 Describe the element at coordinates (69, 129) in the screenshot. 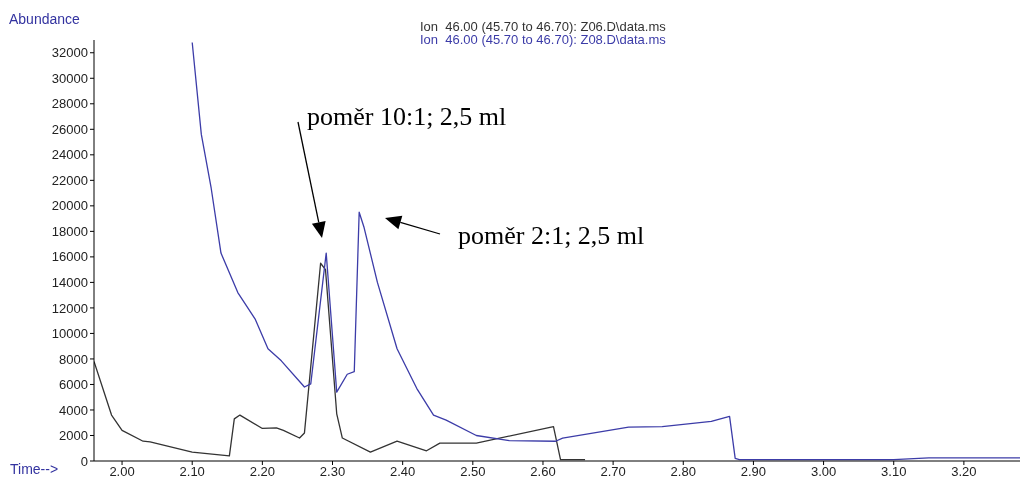

I see `y-tick-label: 26000` at that location.